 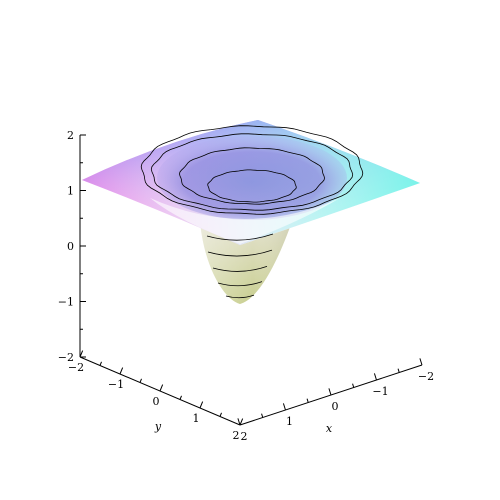 What do you see at coordinates (156, 401) in the screenshot?
I see `y-tick-label: 0` at bounding box center [156, 401].